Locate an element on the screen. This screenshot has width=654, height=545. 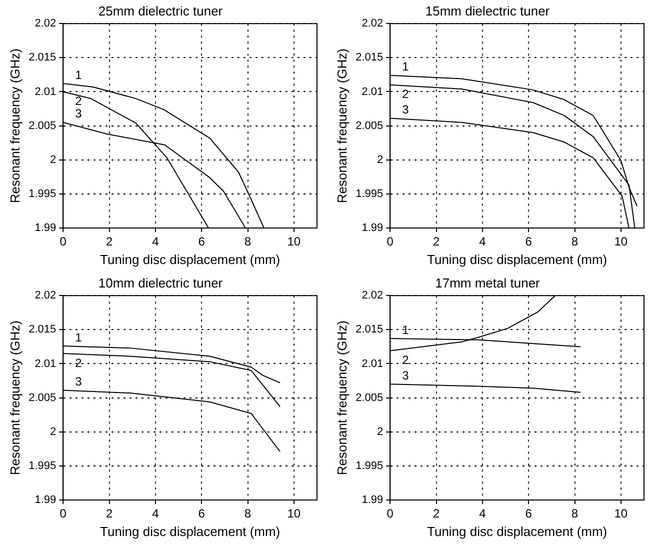
chart-title: 25mm dielectric tuner is located at coordinates (161, 10).